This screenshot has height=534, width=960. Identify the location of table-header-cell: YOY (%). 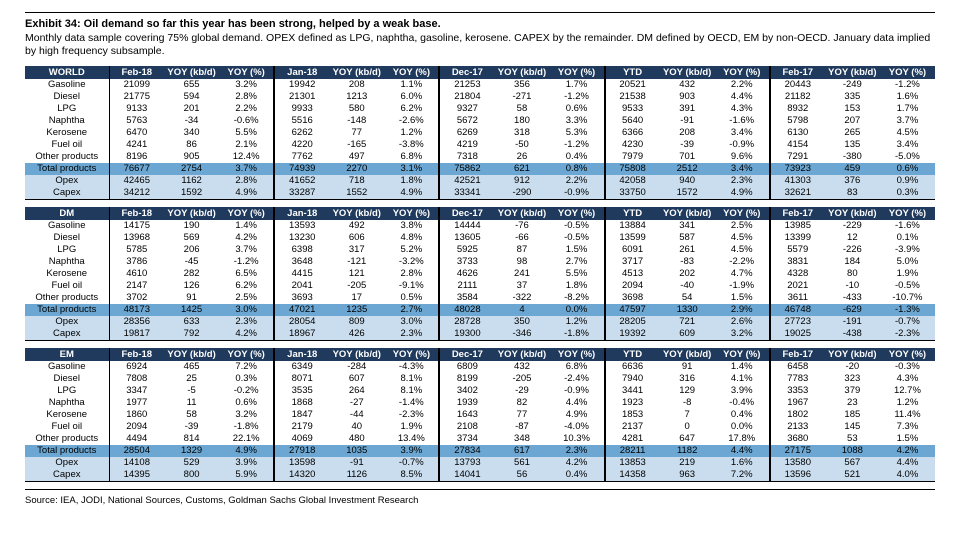
(742, 354).